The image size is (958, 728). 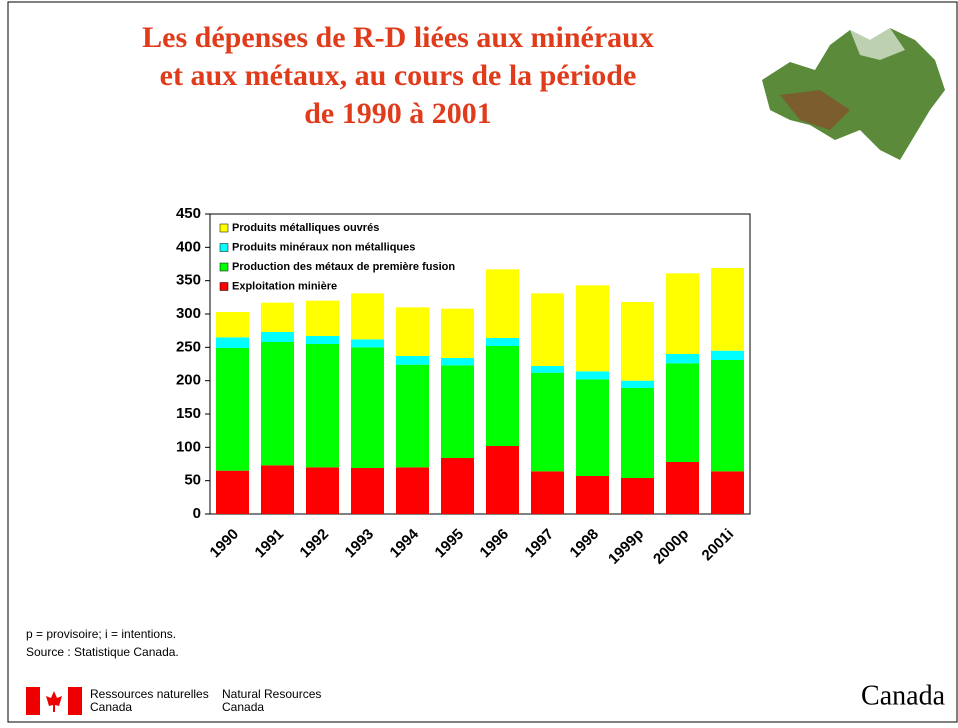 What do you see at coordinates (188, 213) in the screenshot?
I see `y-tick-label: 450` at bounding box center [188, 213].